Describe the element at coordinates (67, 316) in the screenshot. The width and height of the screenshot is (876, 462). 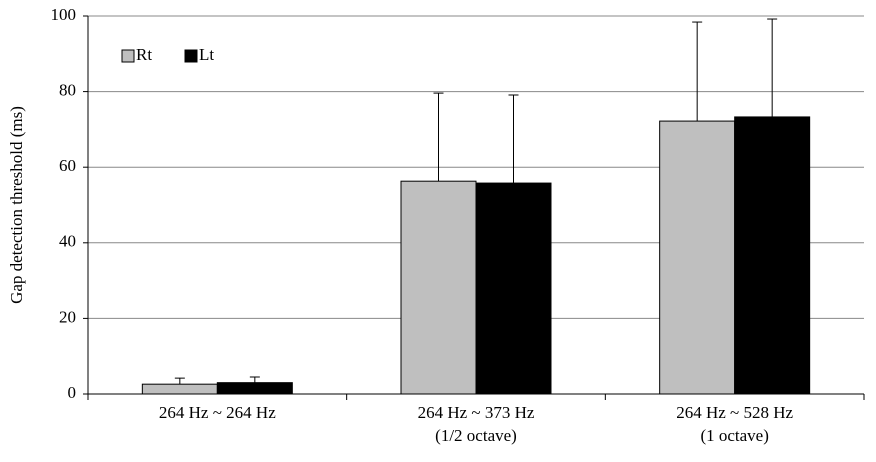
I see `y-tick-label: 20` at that location.